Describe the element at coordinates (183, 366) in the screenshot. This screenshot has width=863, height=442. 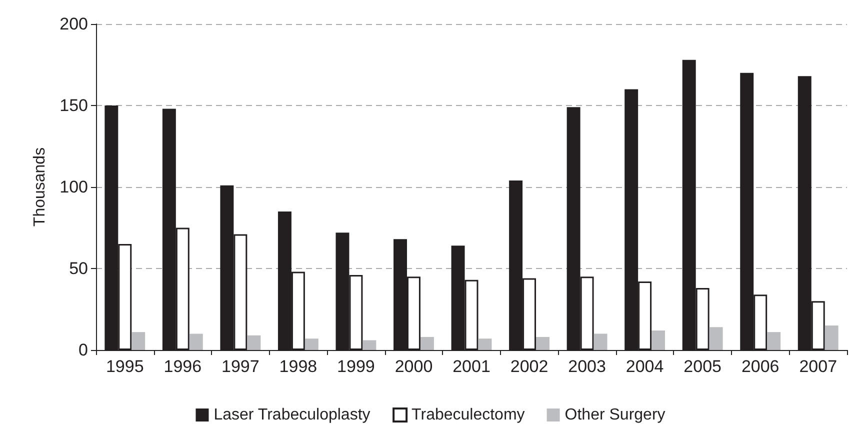
I see `x-tick-label: 1996` at that location.